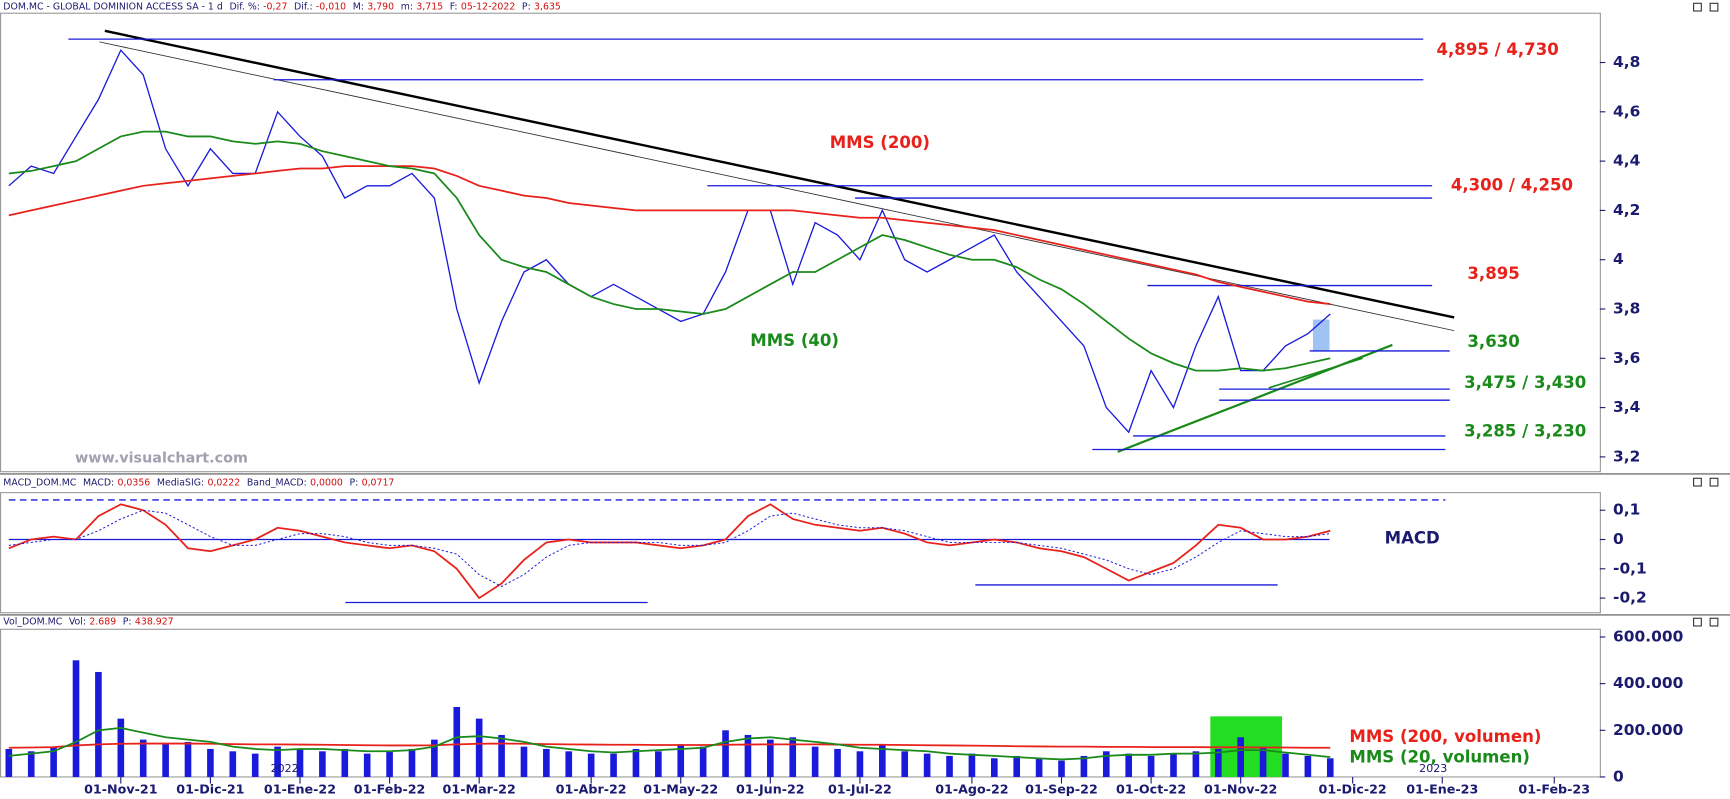 The image size is (1730, 799). Describe the element at coordinates (113, 6) in the screenshot. I see `header-label: DOM.MC - GLOBAL DOMINION ACCESS SA - 1 d` at that location.